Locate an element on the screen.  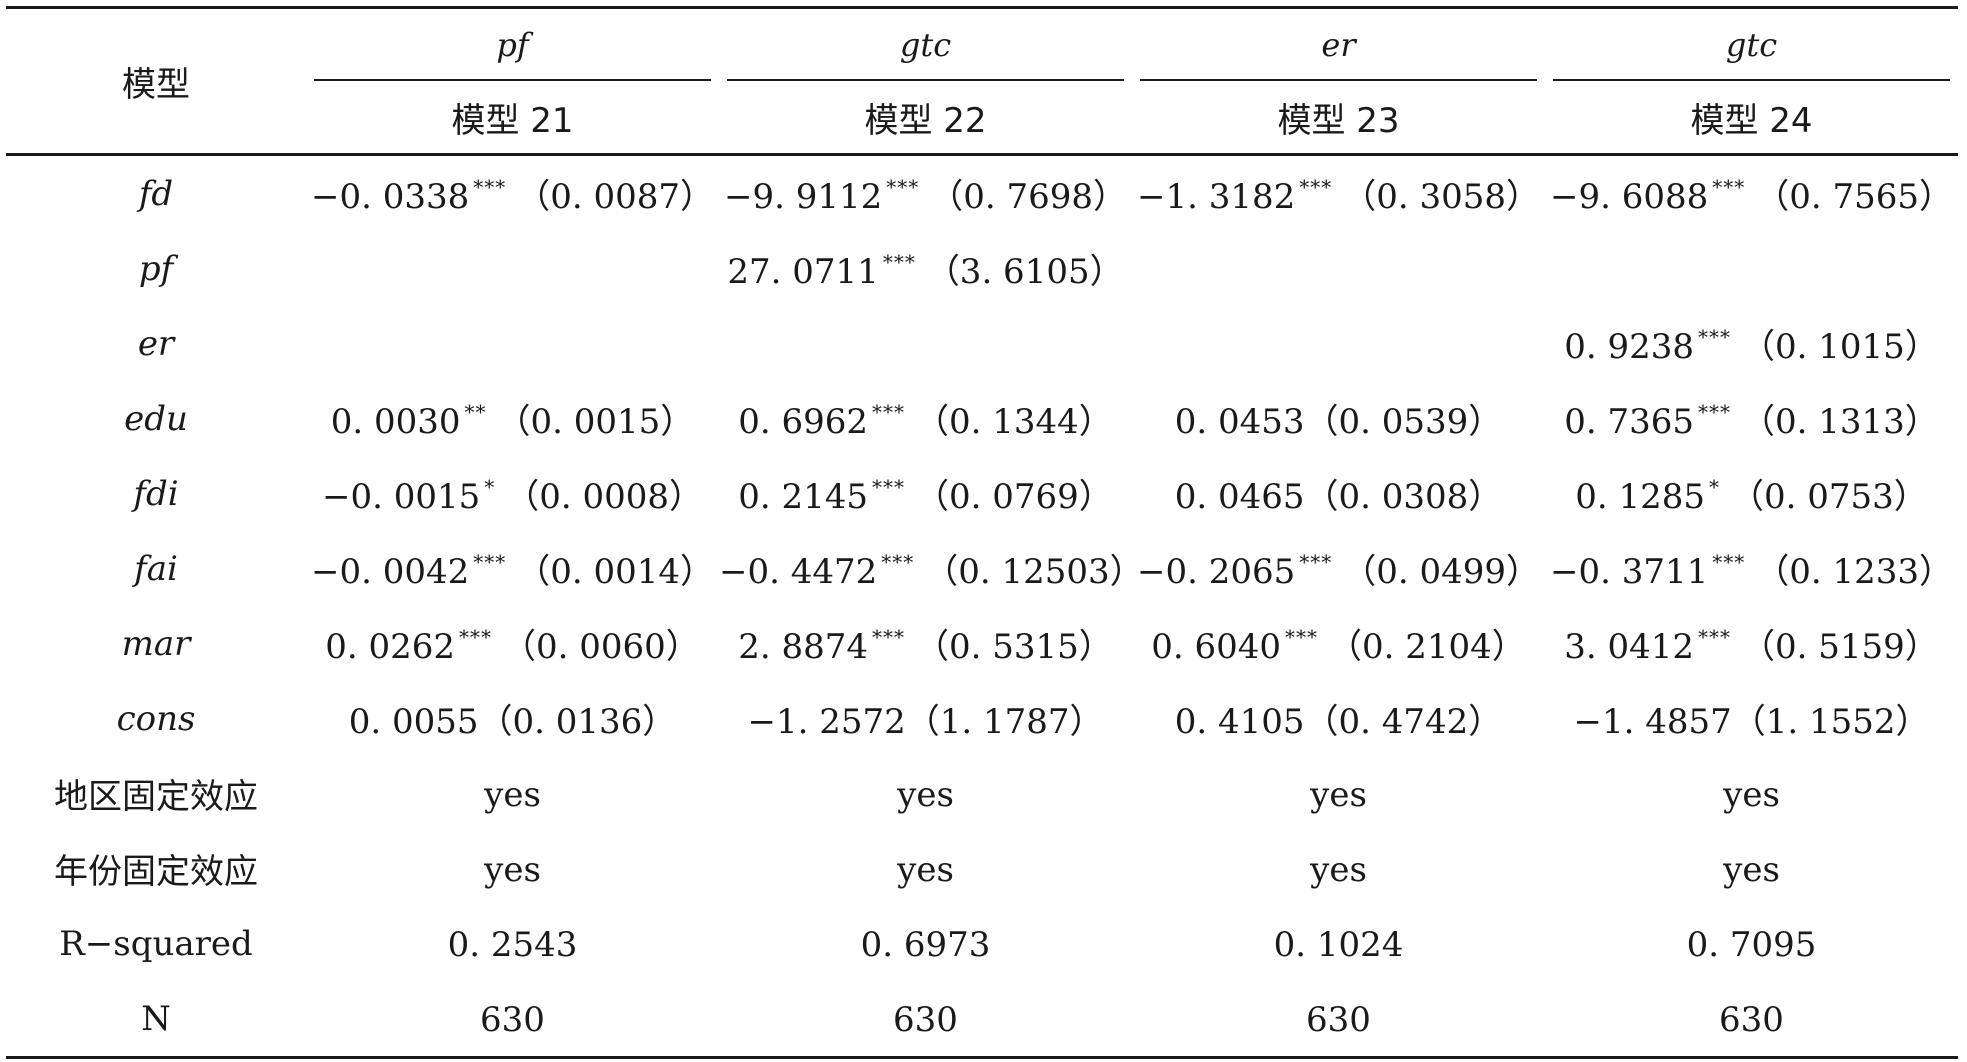
table-cell: −1. 4857（1. 1552） is located at coordinates (1751, 718).